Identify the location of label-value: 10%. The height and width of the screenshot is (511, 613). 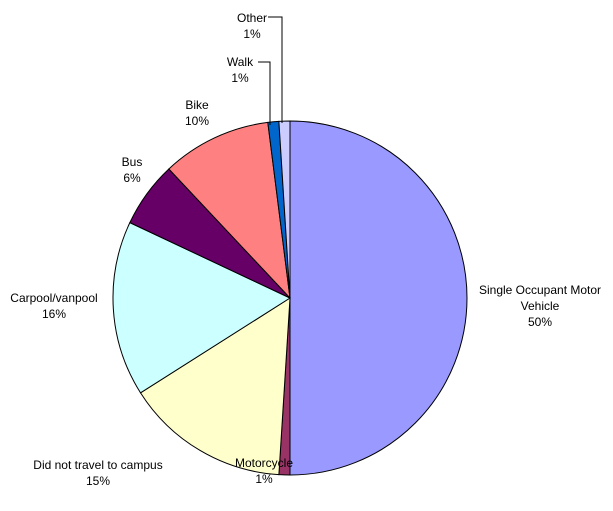
(197, 121).